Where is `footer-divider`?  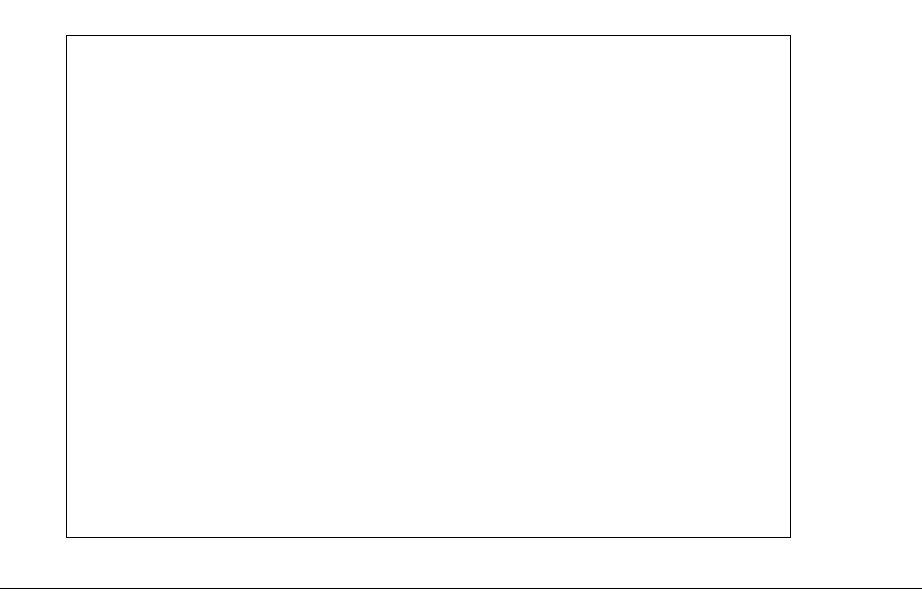 footer-divider is located at coordinates (461, 588).